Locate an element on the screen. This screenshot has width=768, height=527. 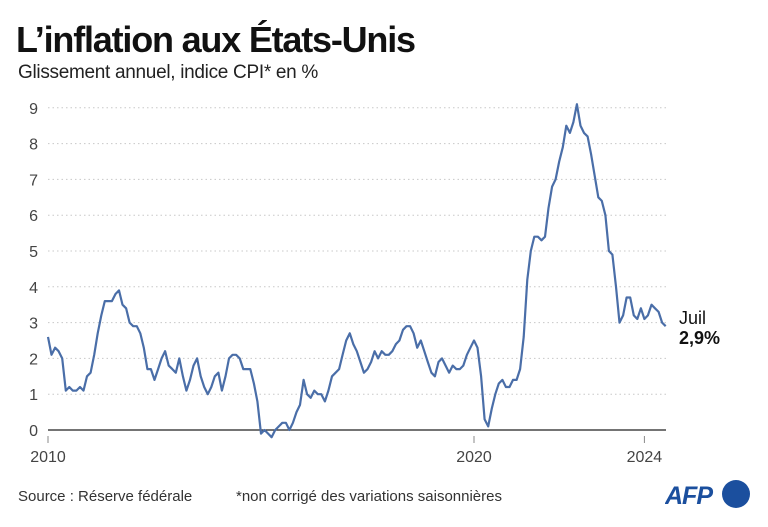
y-tick-label: 1 is located at coordinates (33, 395).